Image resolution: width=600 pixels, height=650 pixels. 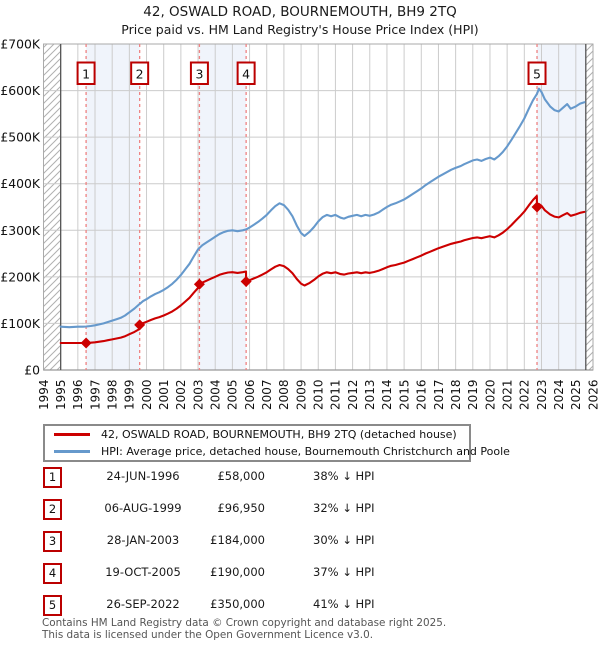 I want to click on sale-price-5: £350,000, so click(x=237, y=604).